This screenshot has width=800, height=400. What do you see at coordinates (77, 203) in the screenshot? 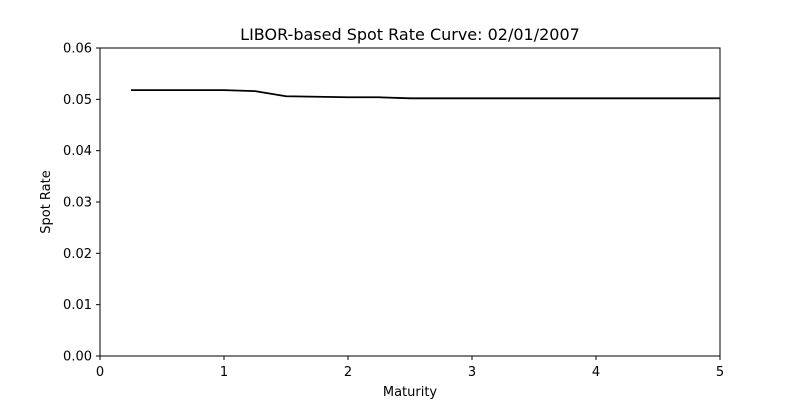
I see `y-tick-label: 0.03` at bounding box center [77, 203].